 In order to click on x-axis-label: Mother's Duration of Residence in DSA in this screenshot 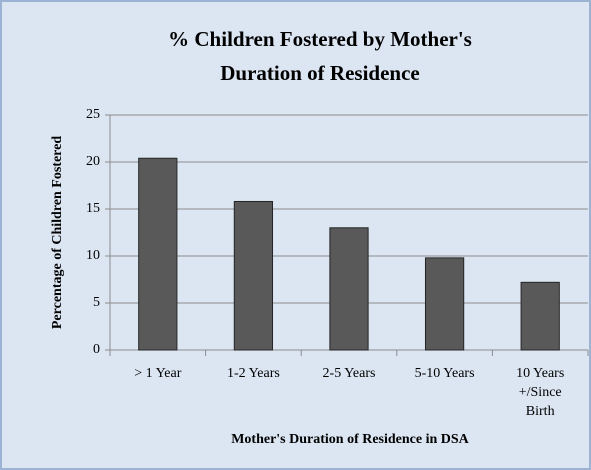, I will do `click(350, 439)`.